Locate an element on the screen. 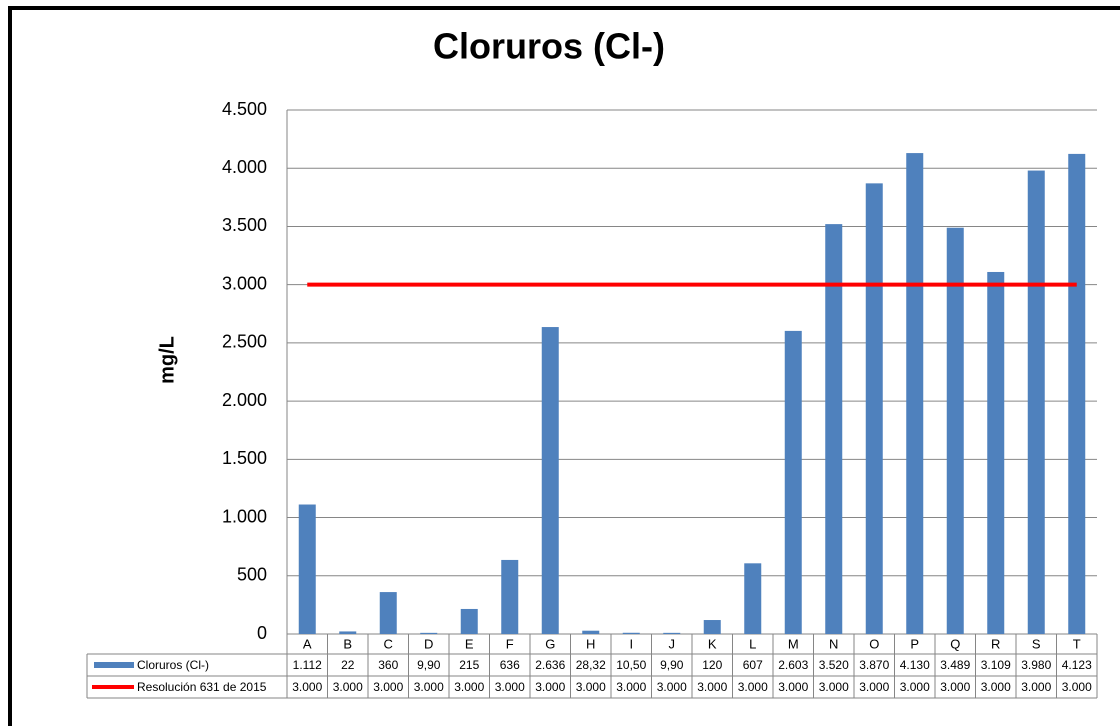  legend-key is located at coordinates (114, 665).